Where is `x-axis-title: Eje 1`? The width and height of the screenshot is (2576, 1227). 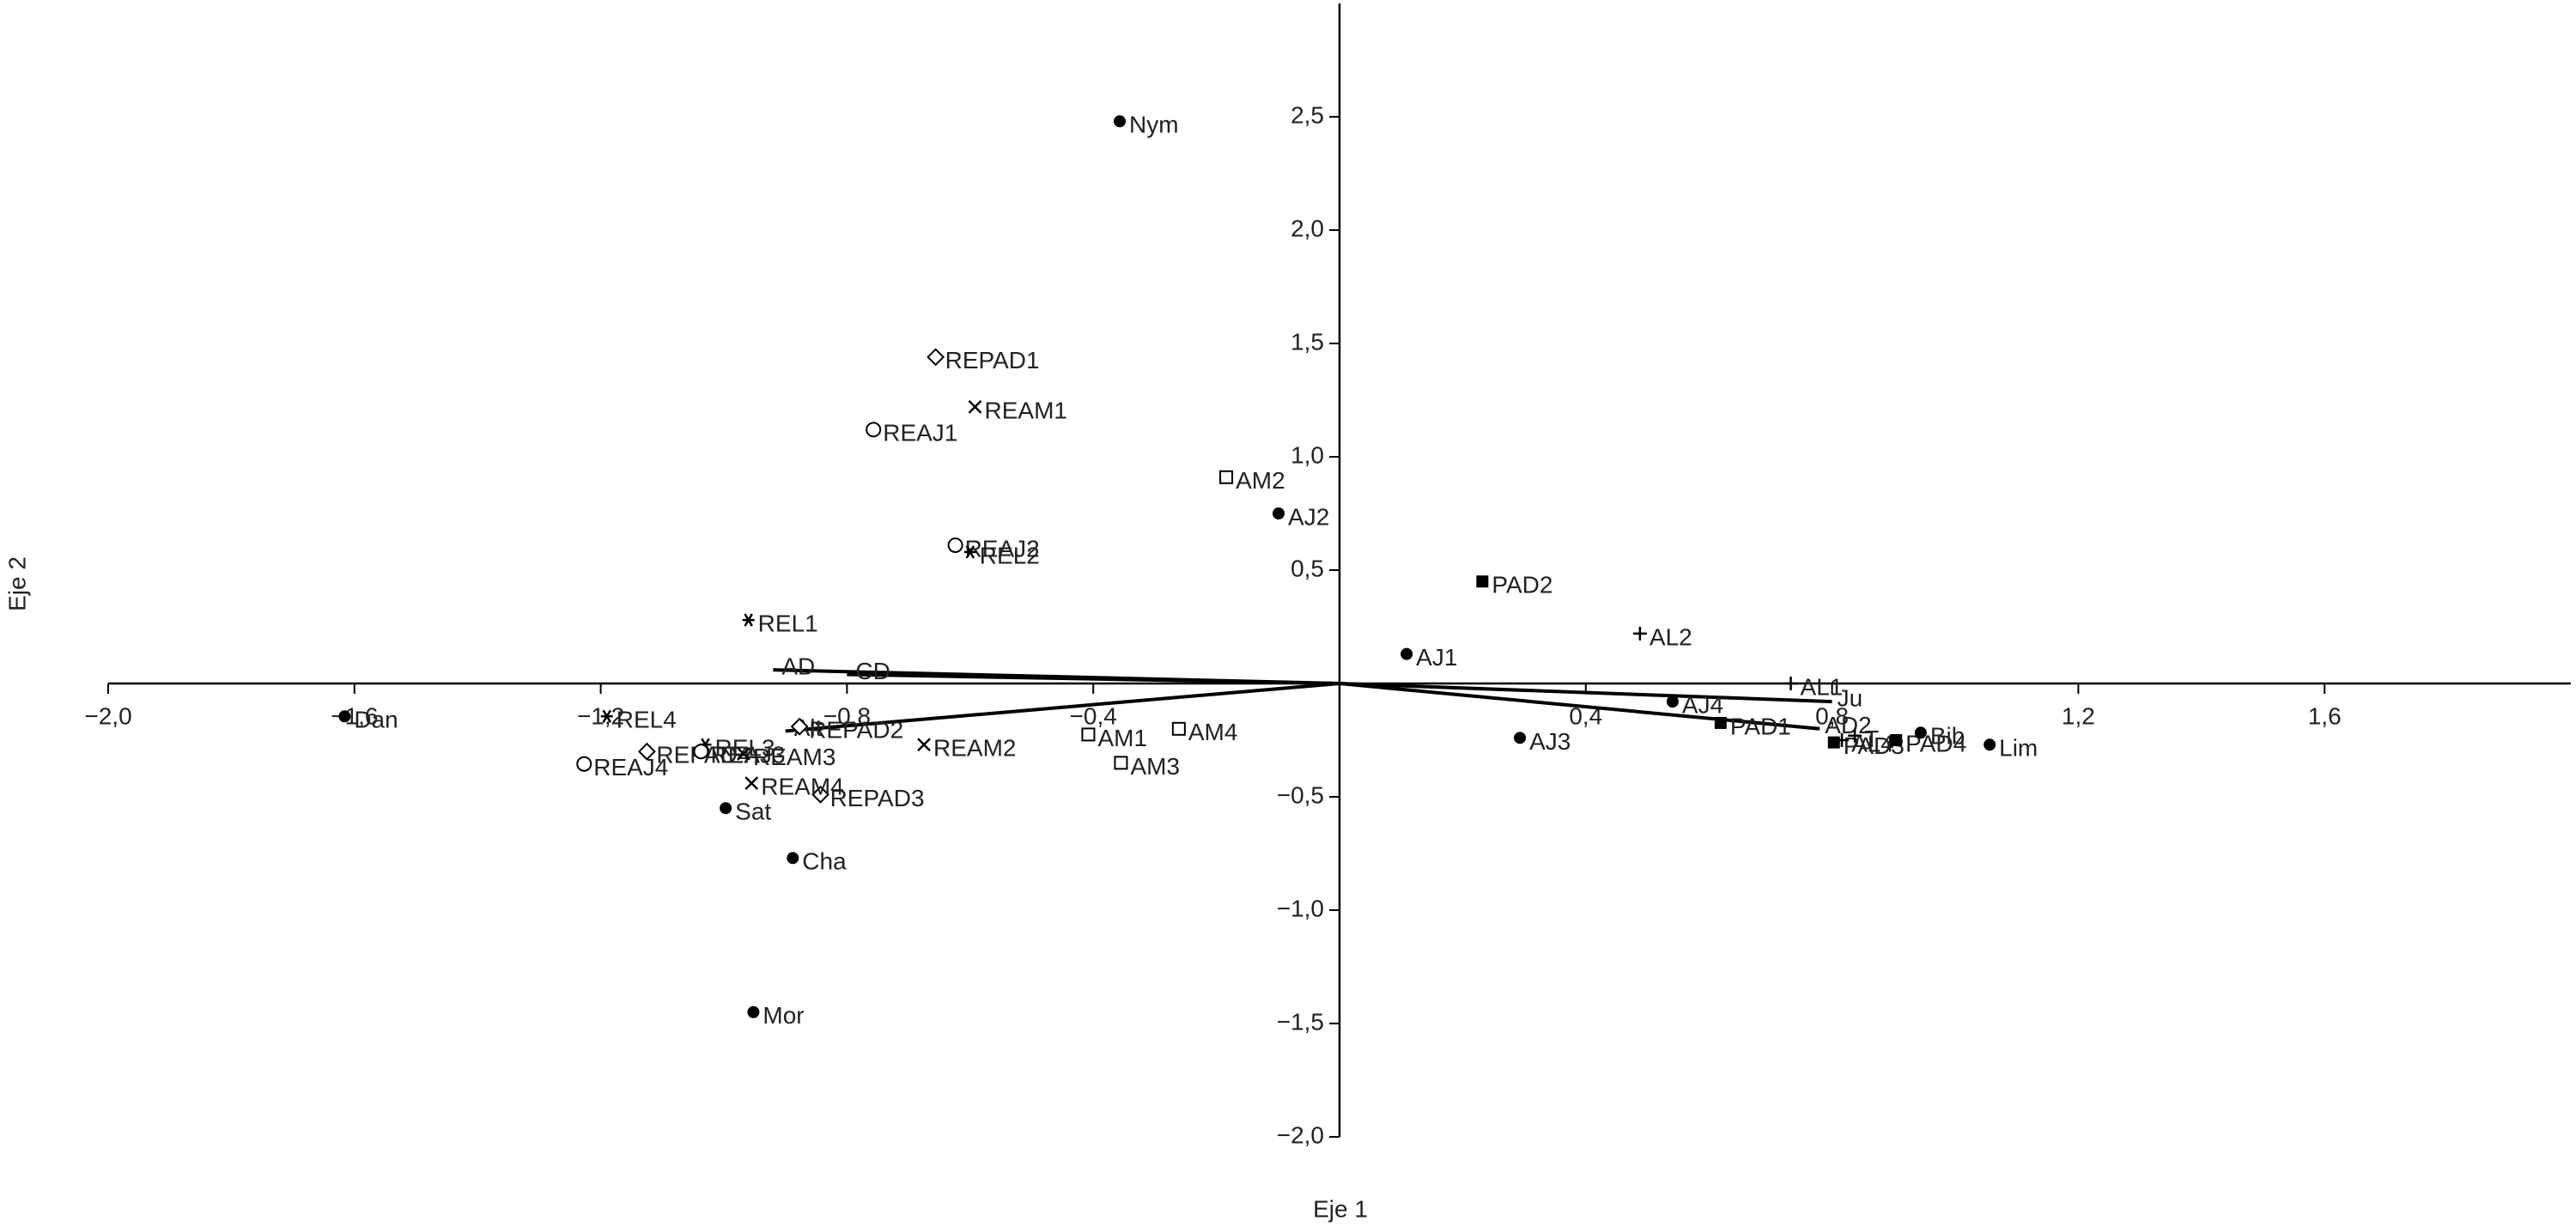 x-axis-title: Eje 1 is located at coordinates (1341, 1208).